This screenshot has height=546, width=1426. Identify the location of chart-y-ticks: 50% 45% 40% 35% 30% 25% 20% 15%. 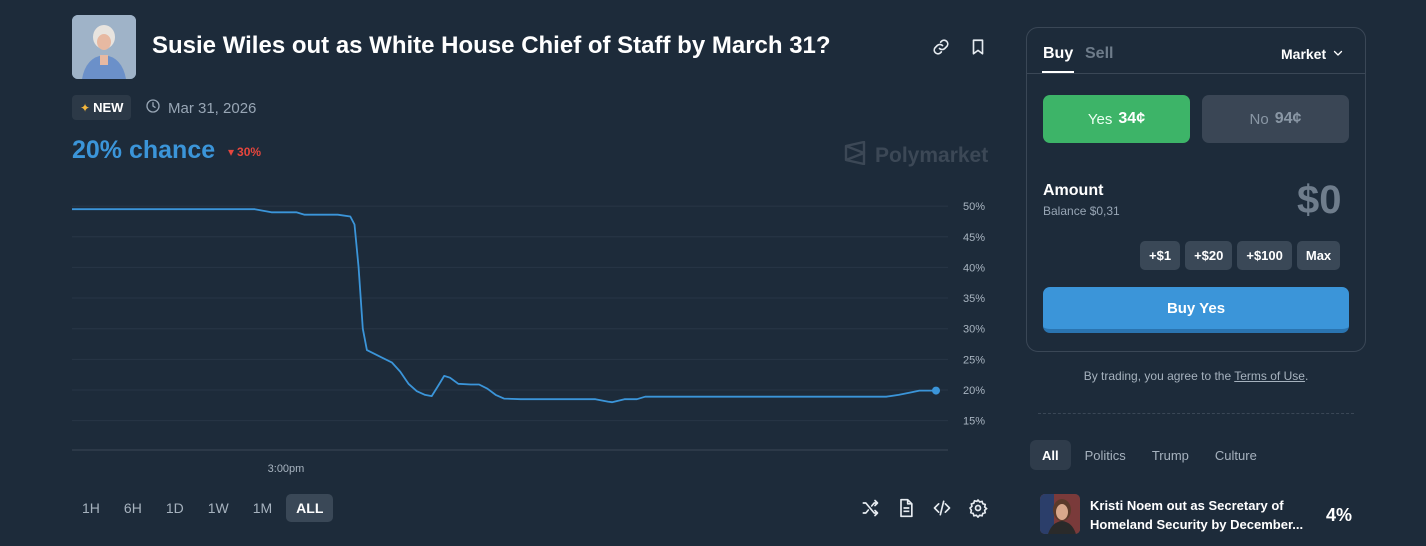
(974, 314).